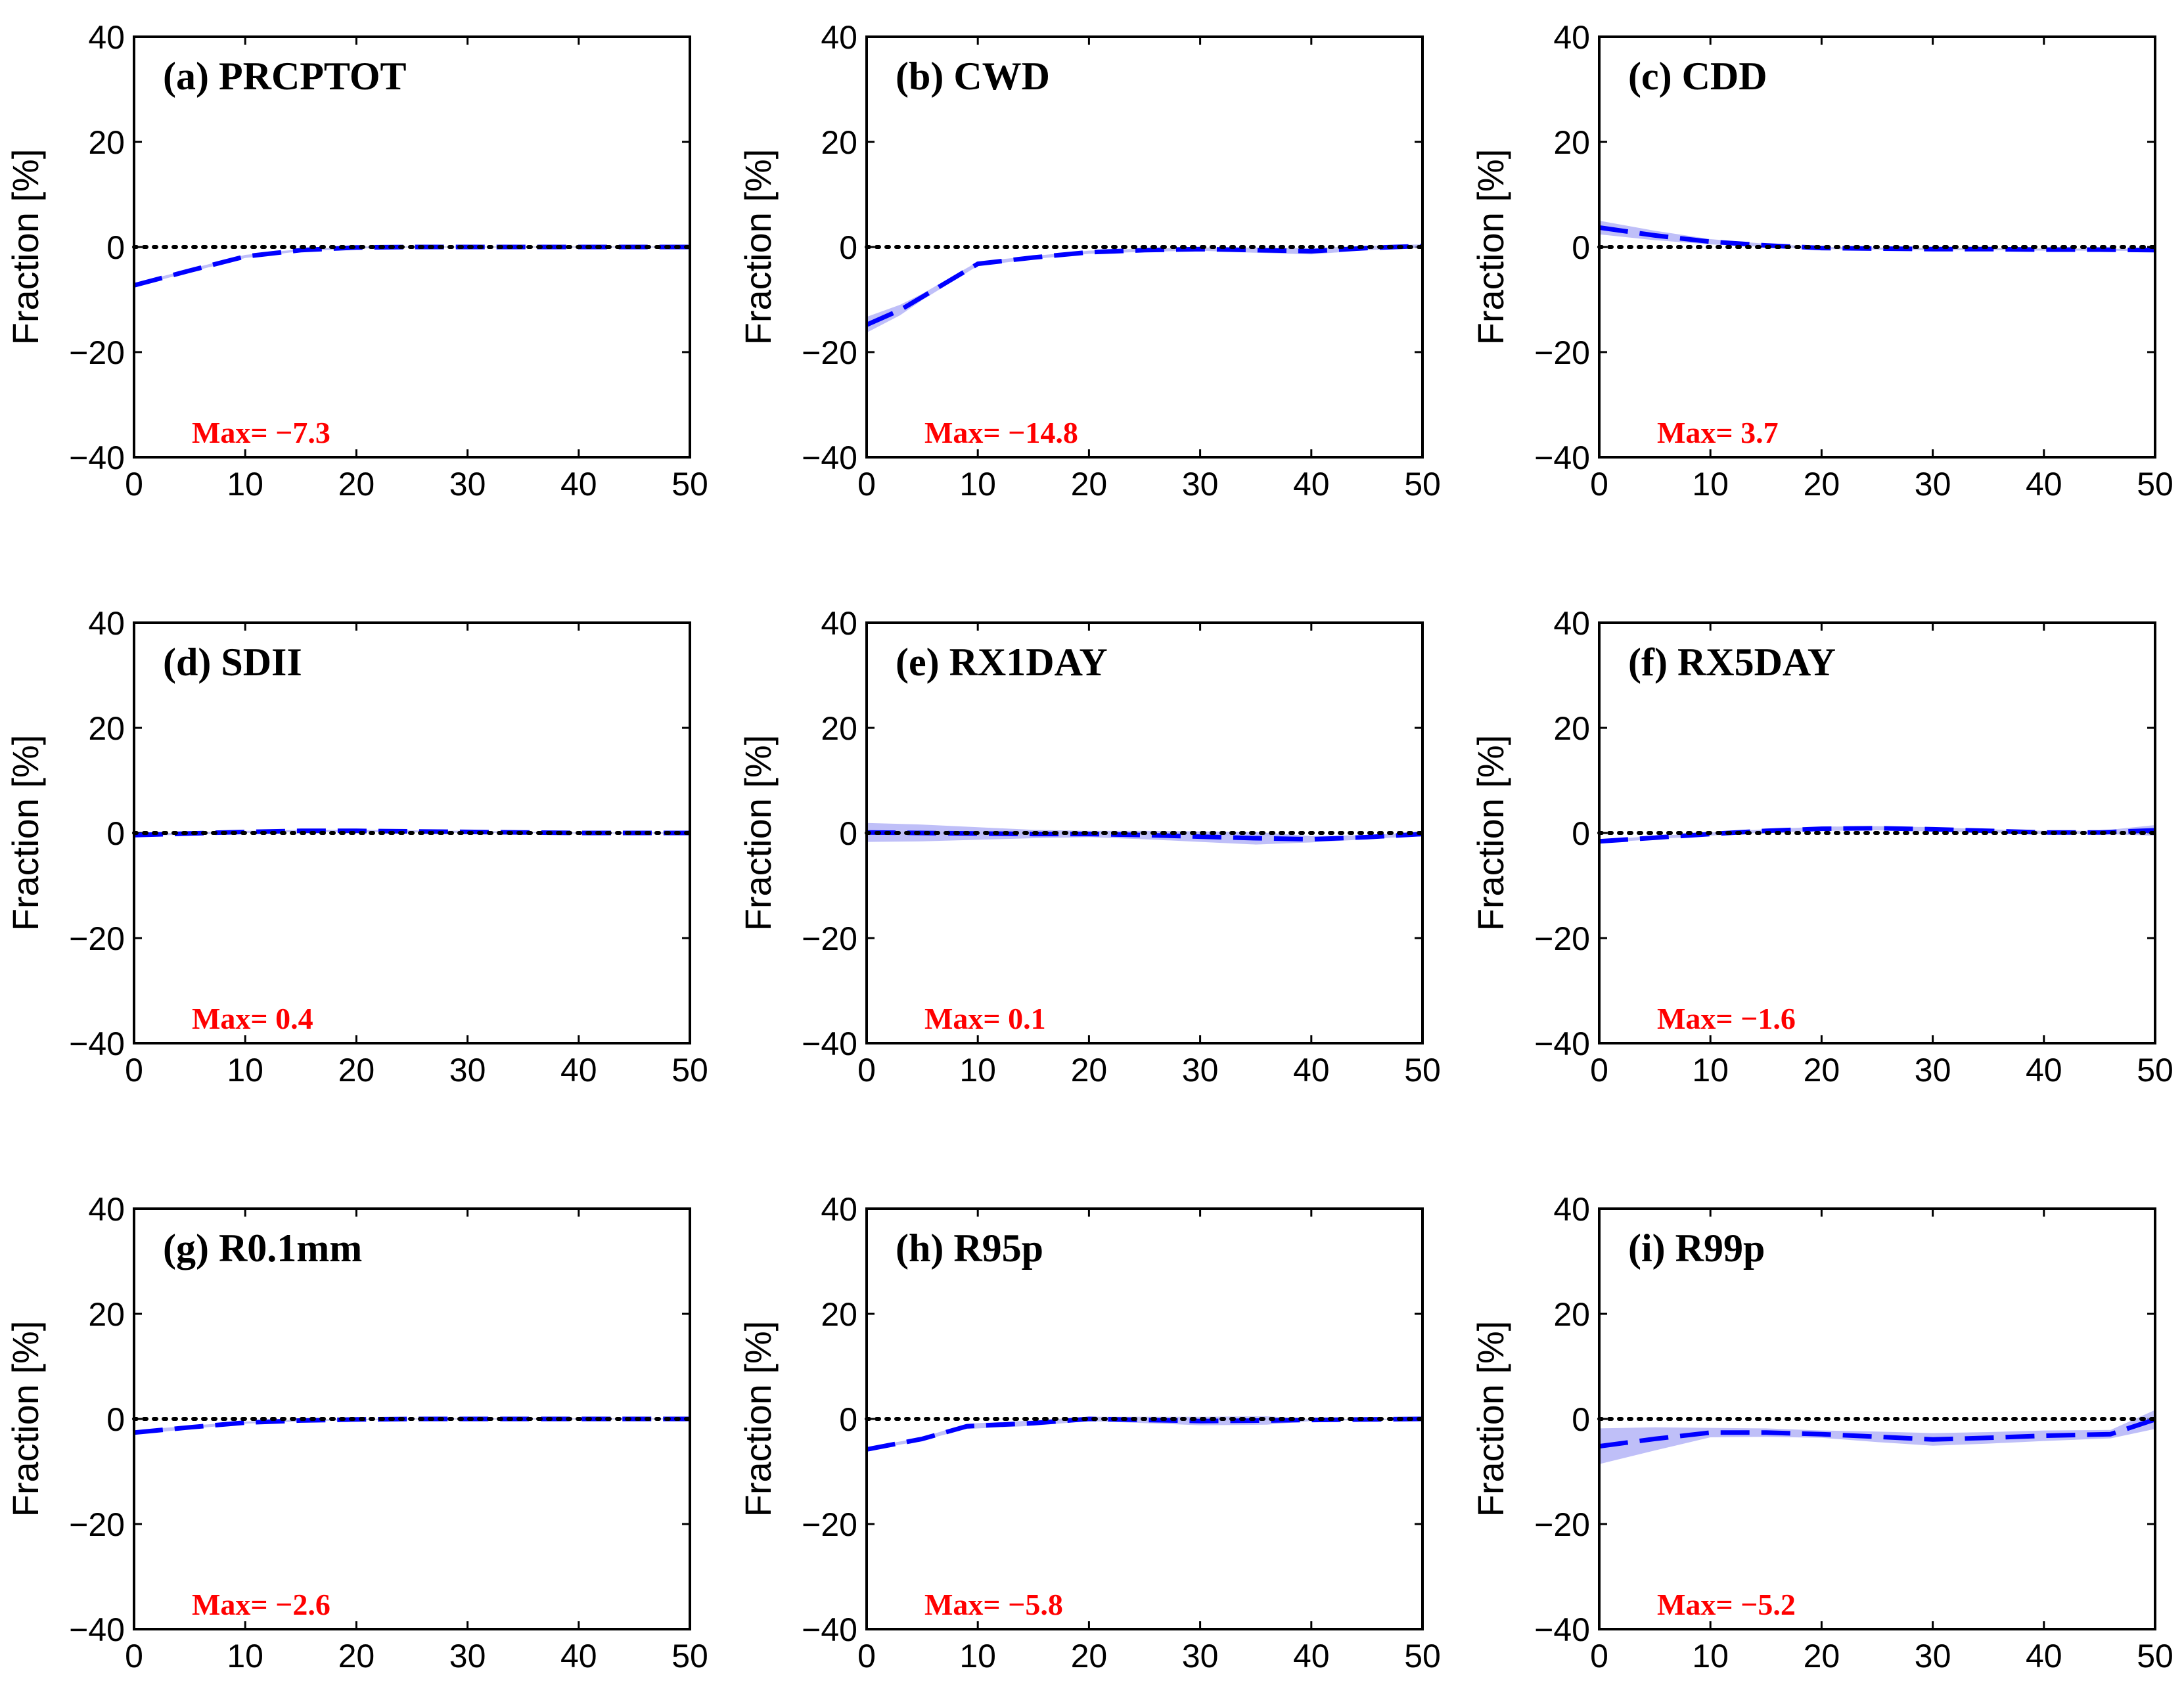 This screenshot has height=1706, width=2184. What do you see at coordinates (285, 76) in the screenshot?
I see `panel-title: (a) PRCPTOT` at bounding box center [285, 76].